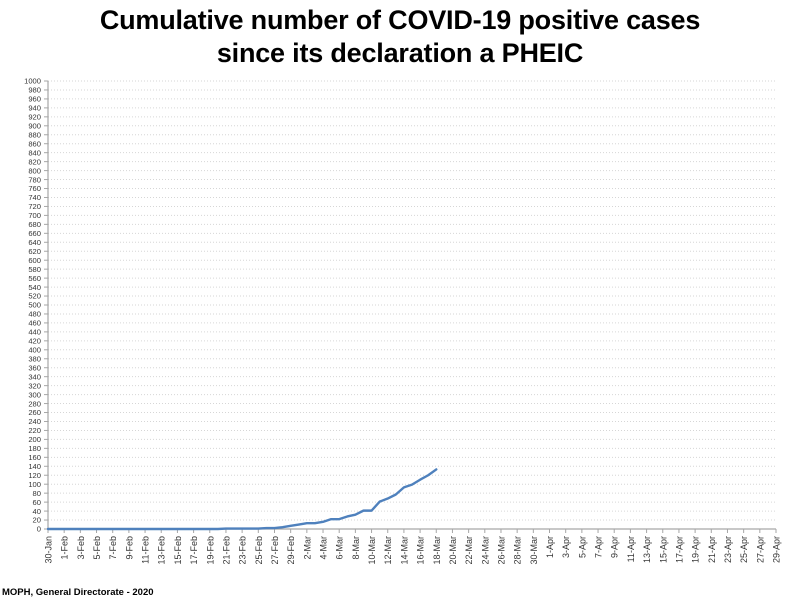 This screenshot has height=600, width=800. I want to click on y-tick-label: 500, so click(34, 305).